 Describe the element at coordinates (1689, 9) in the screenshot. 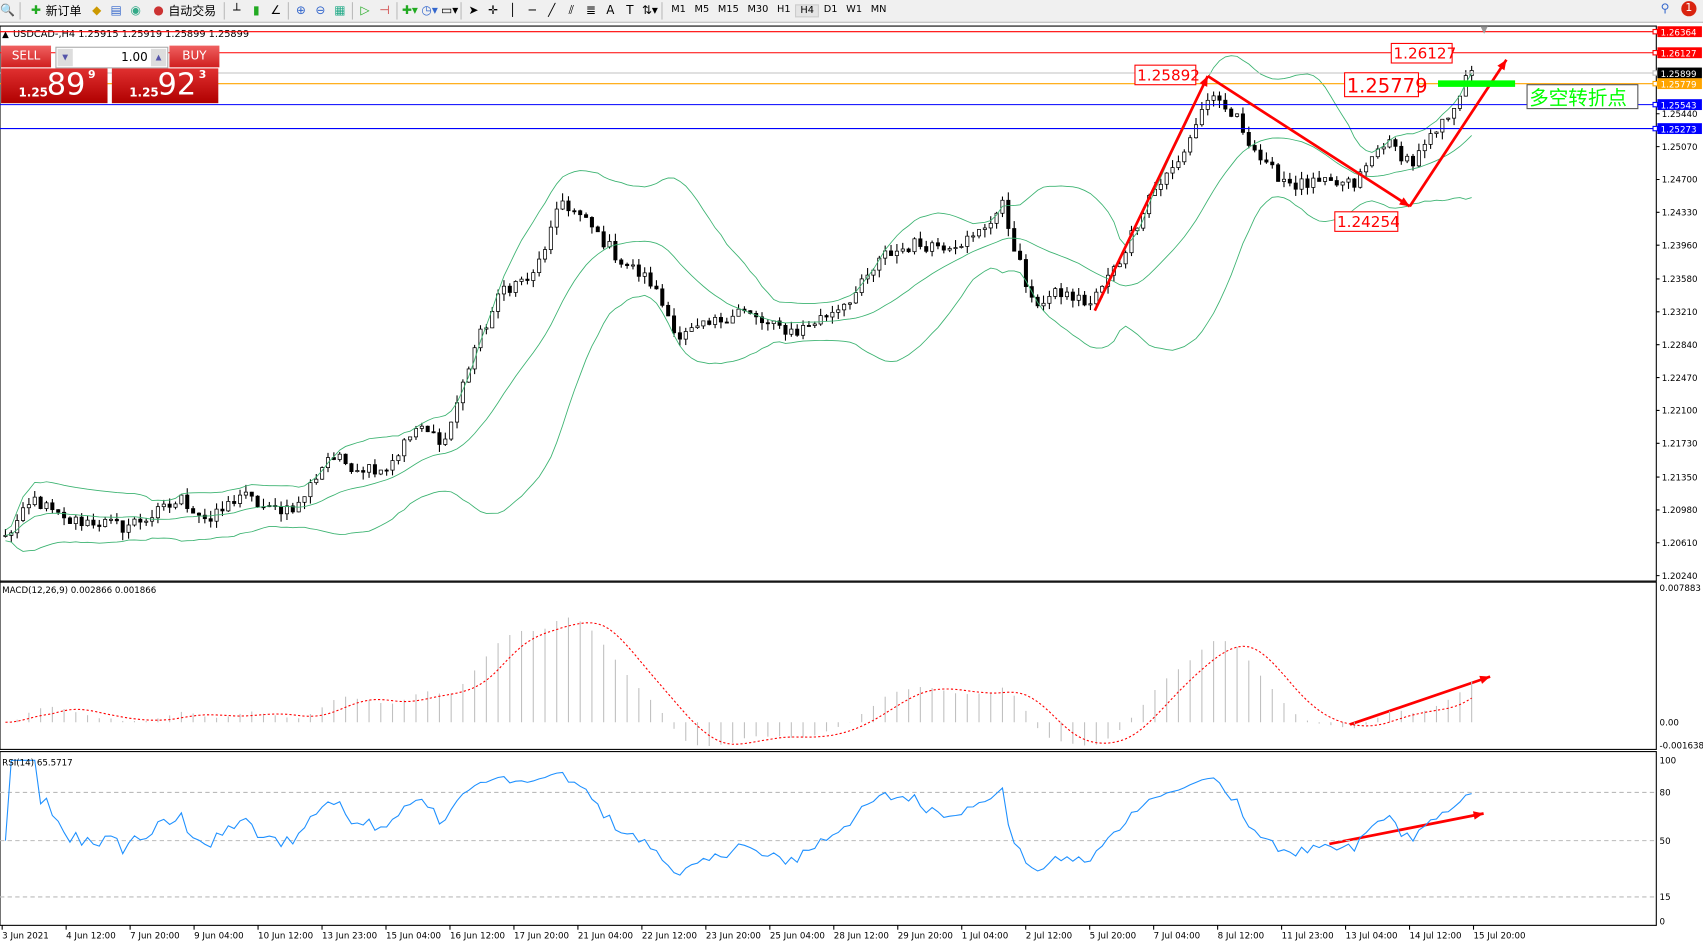

I see `notification-badge: 1` at that location.